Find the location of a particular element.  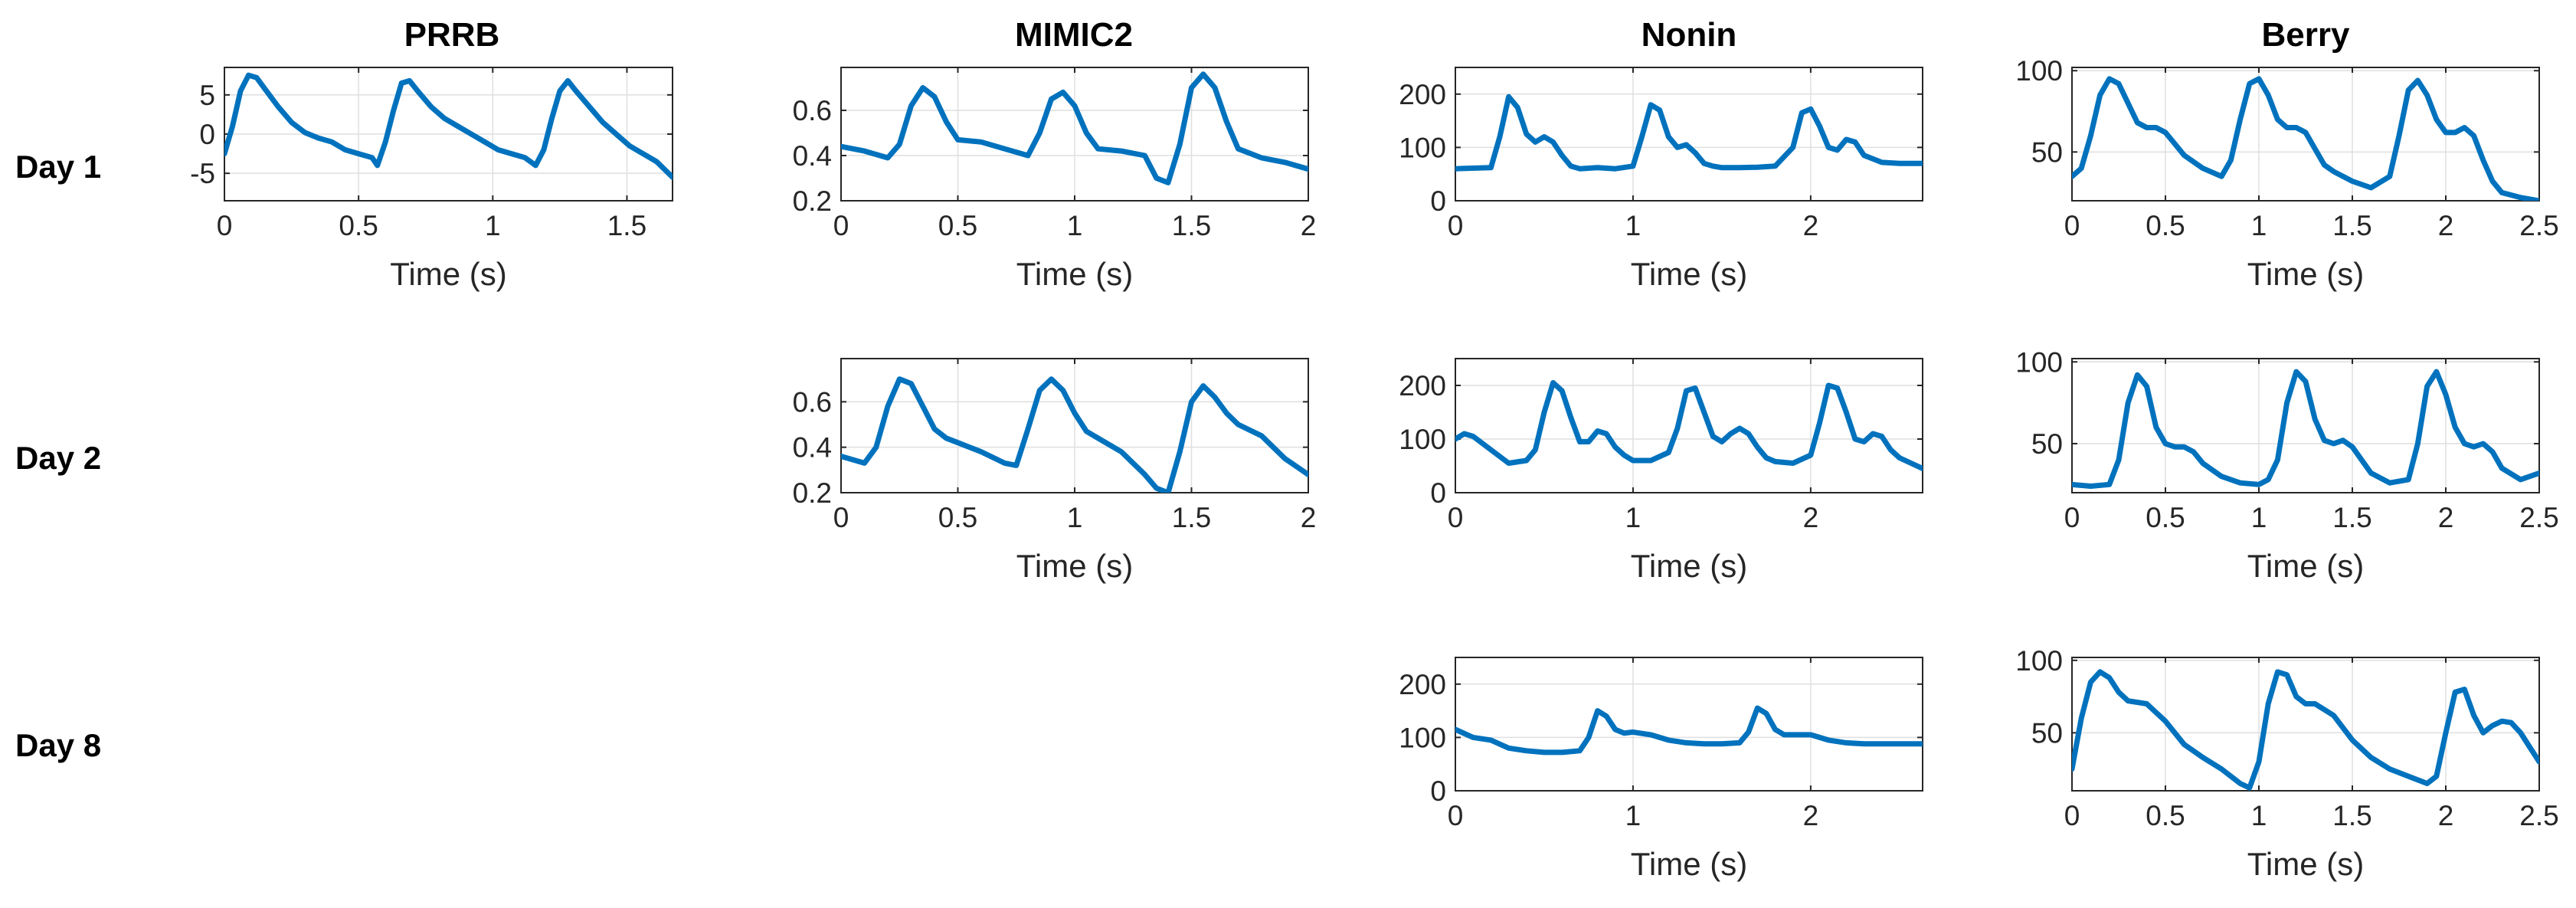

row-label-day-8: Day 8 is located at coordinates (58, 745).